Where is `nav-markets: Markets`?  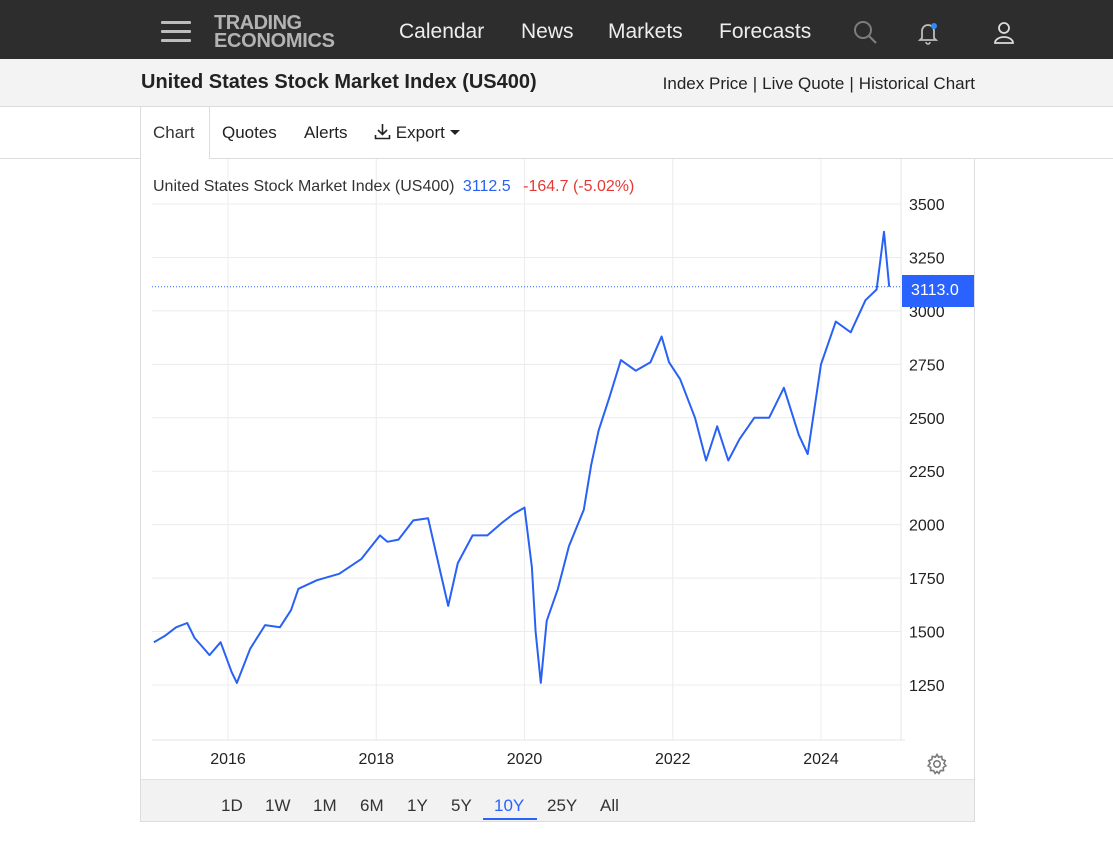
nav-markets: Markets is located at coordinates (645, 31).